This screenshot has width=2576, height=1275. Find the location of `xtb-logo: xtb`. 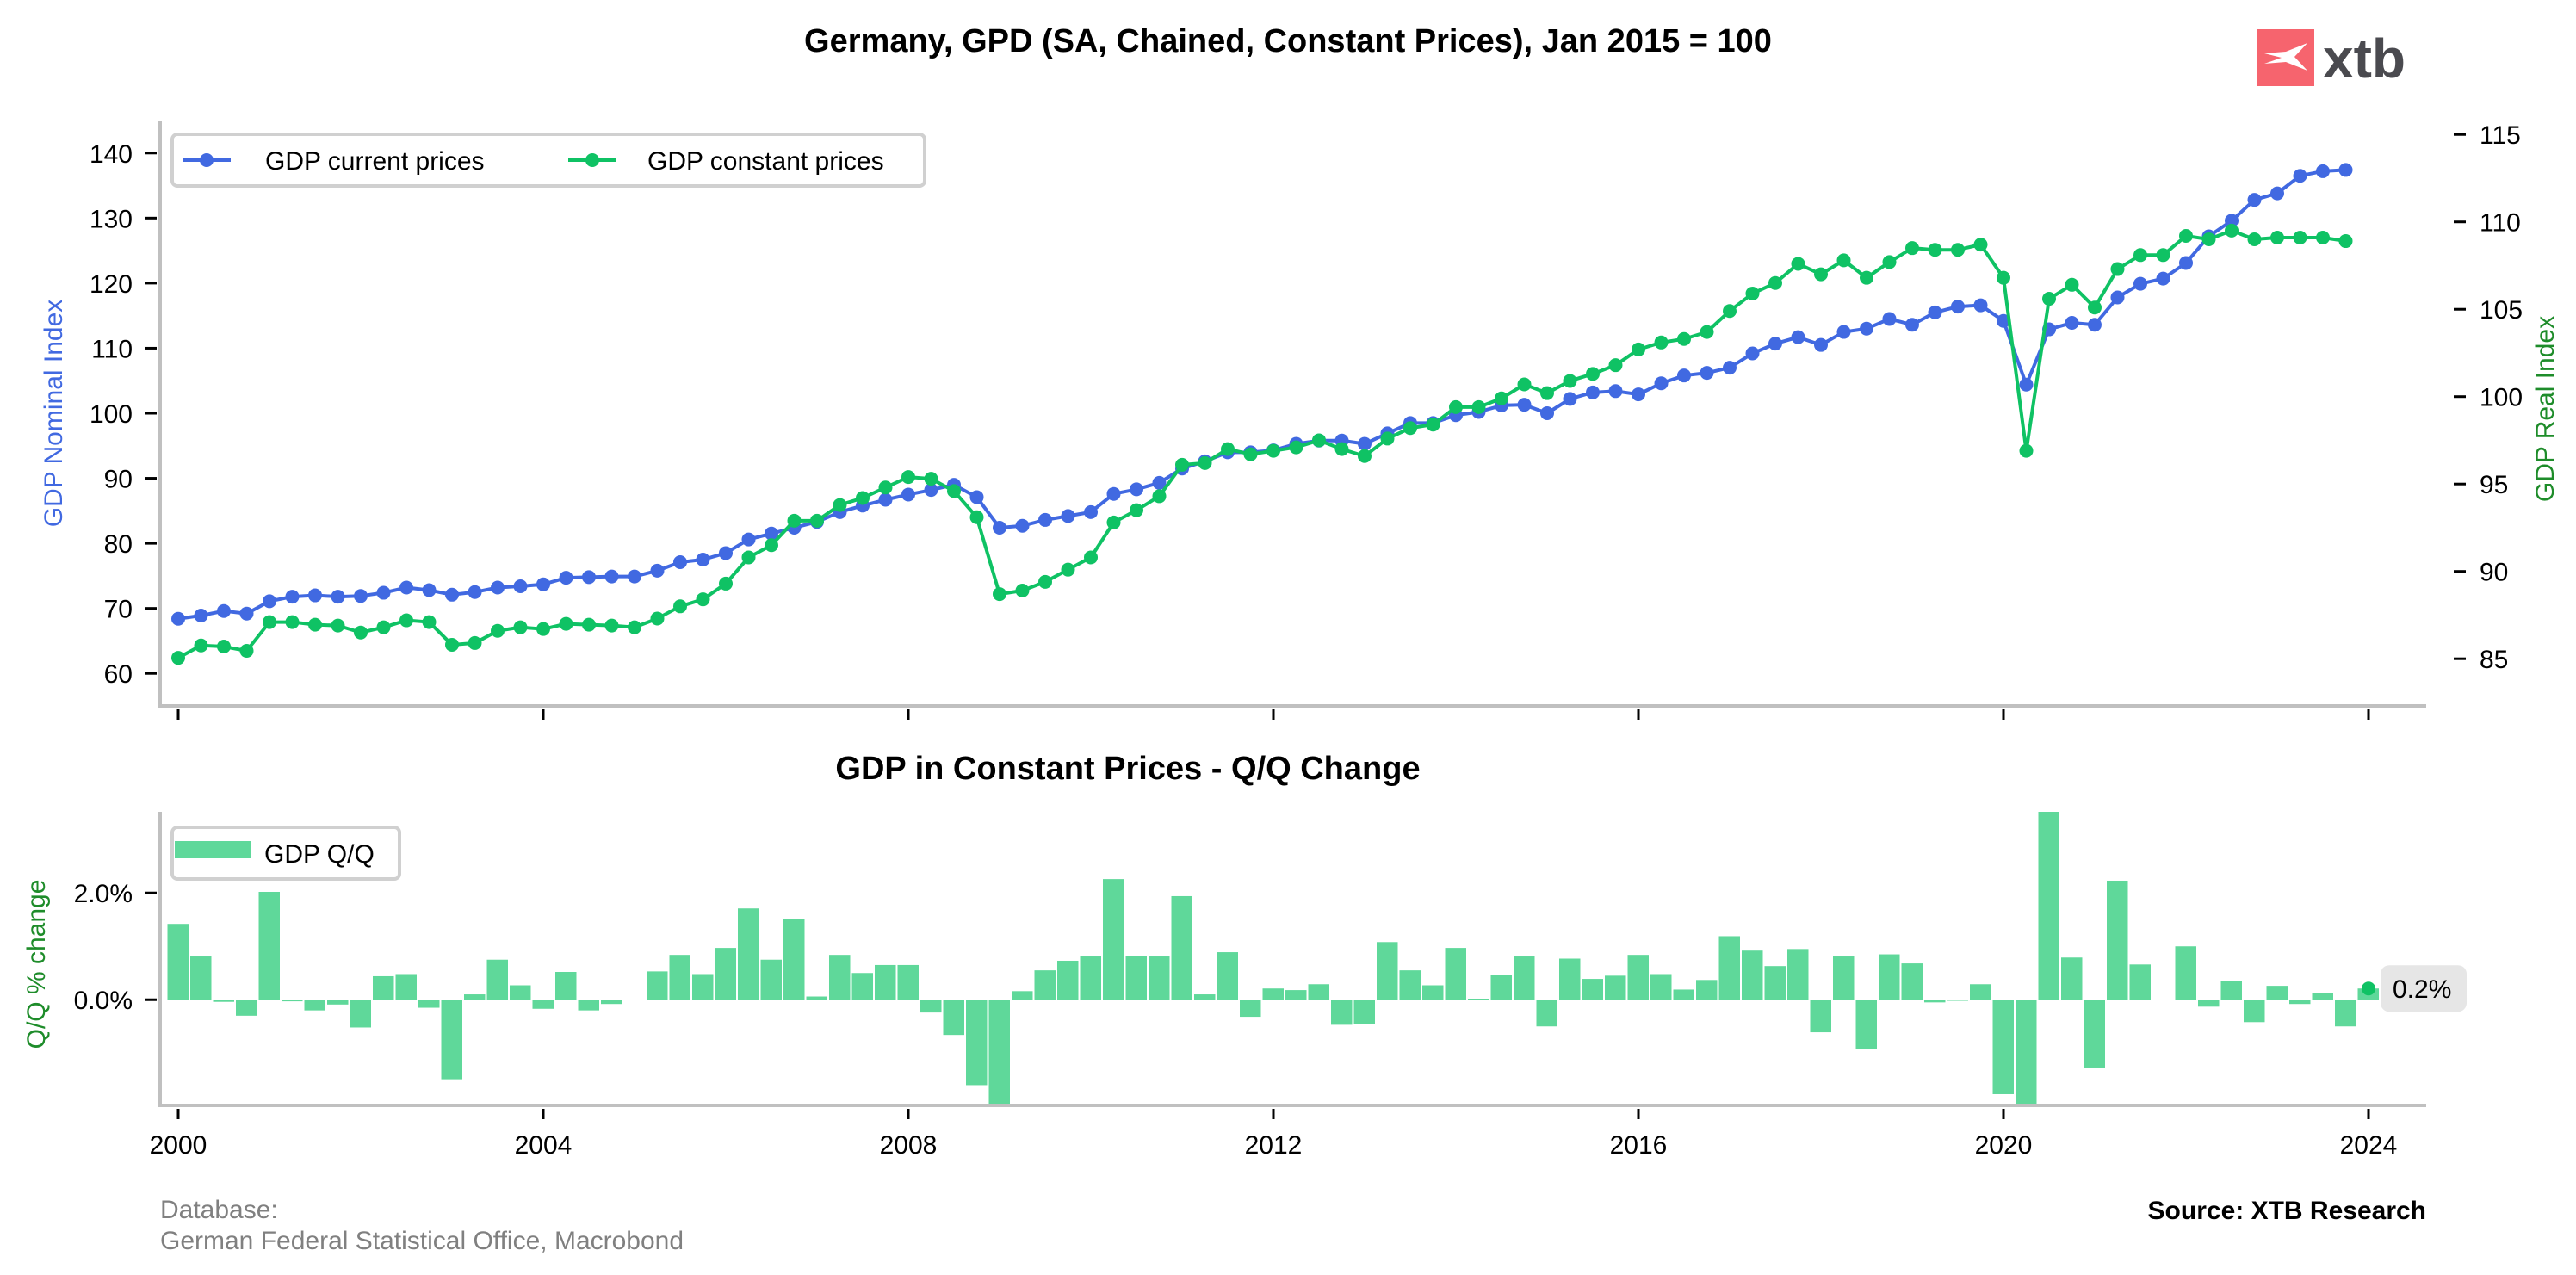

xtb-logo: xtb is located at coordinates (2331, 59).